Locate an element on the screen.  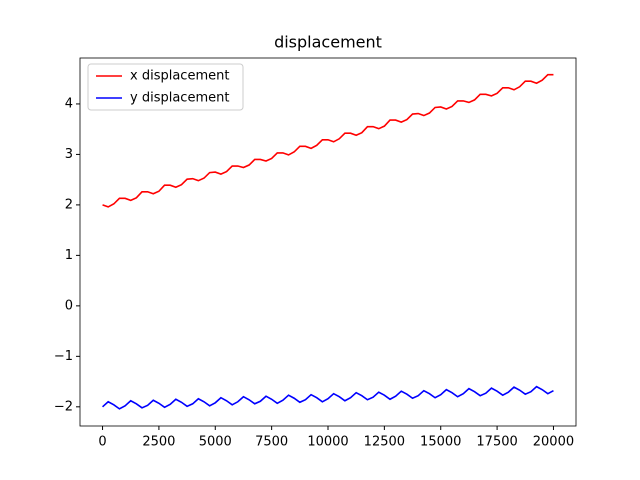
y-tick-label: 3 is located at coordinates (69, 154).